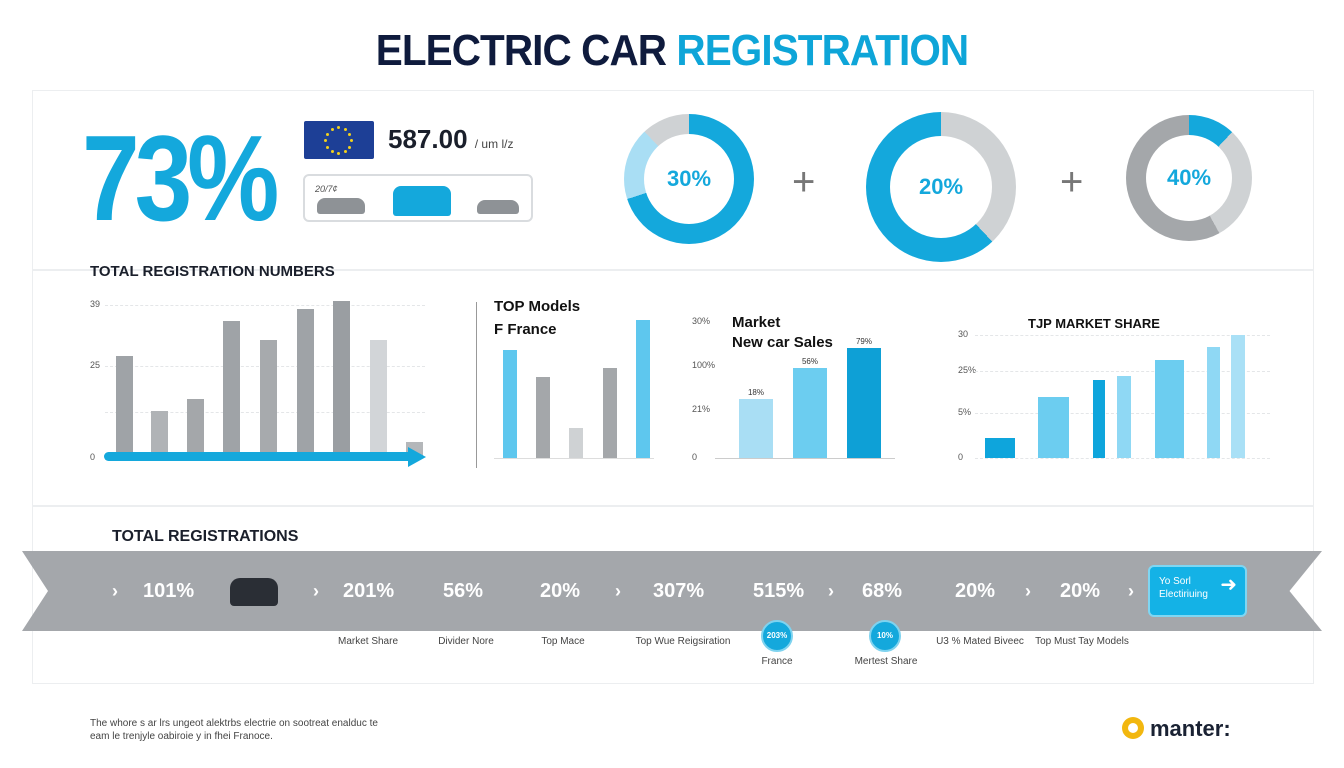  Describe the element at coordinates (1094, 323) in the screenshot. I see `chart-title: TJP MARKET SHARE` at that location.